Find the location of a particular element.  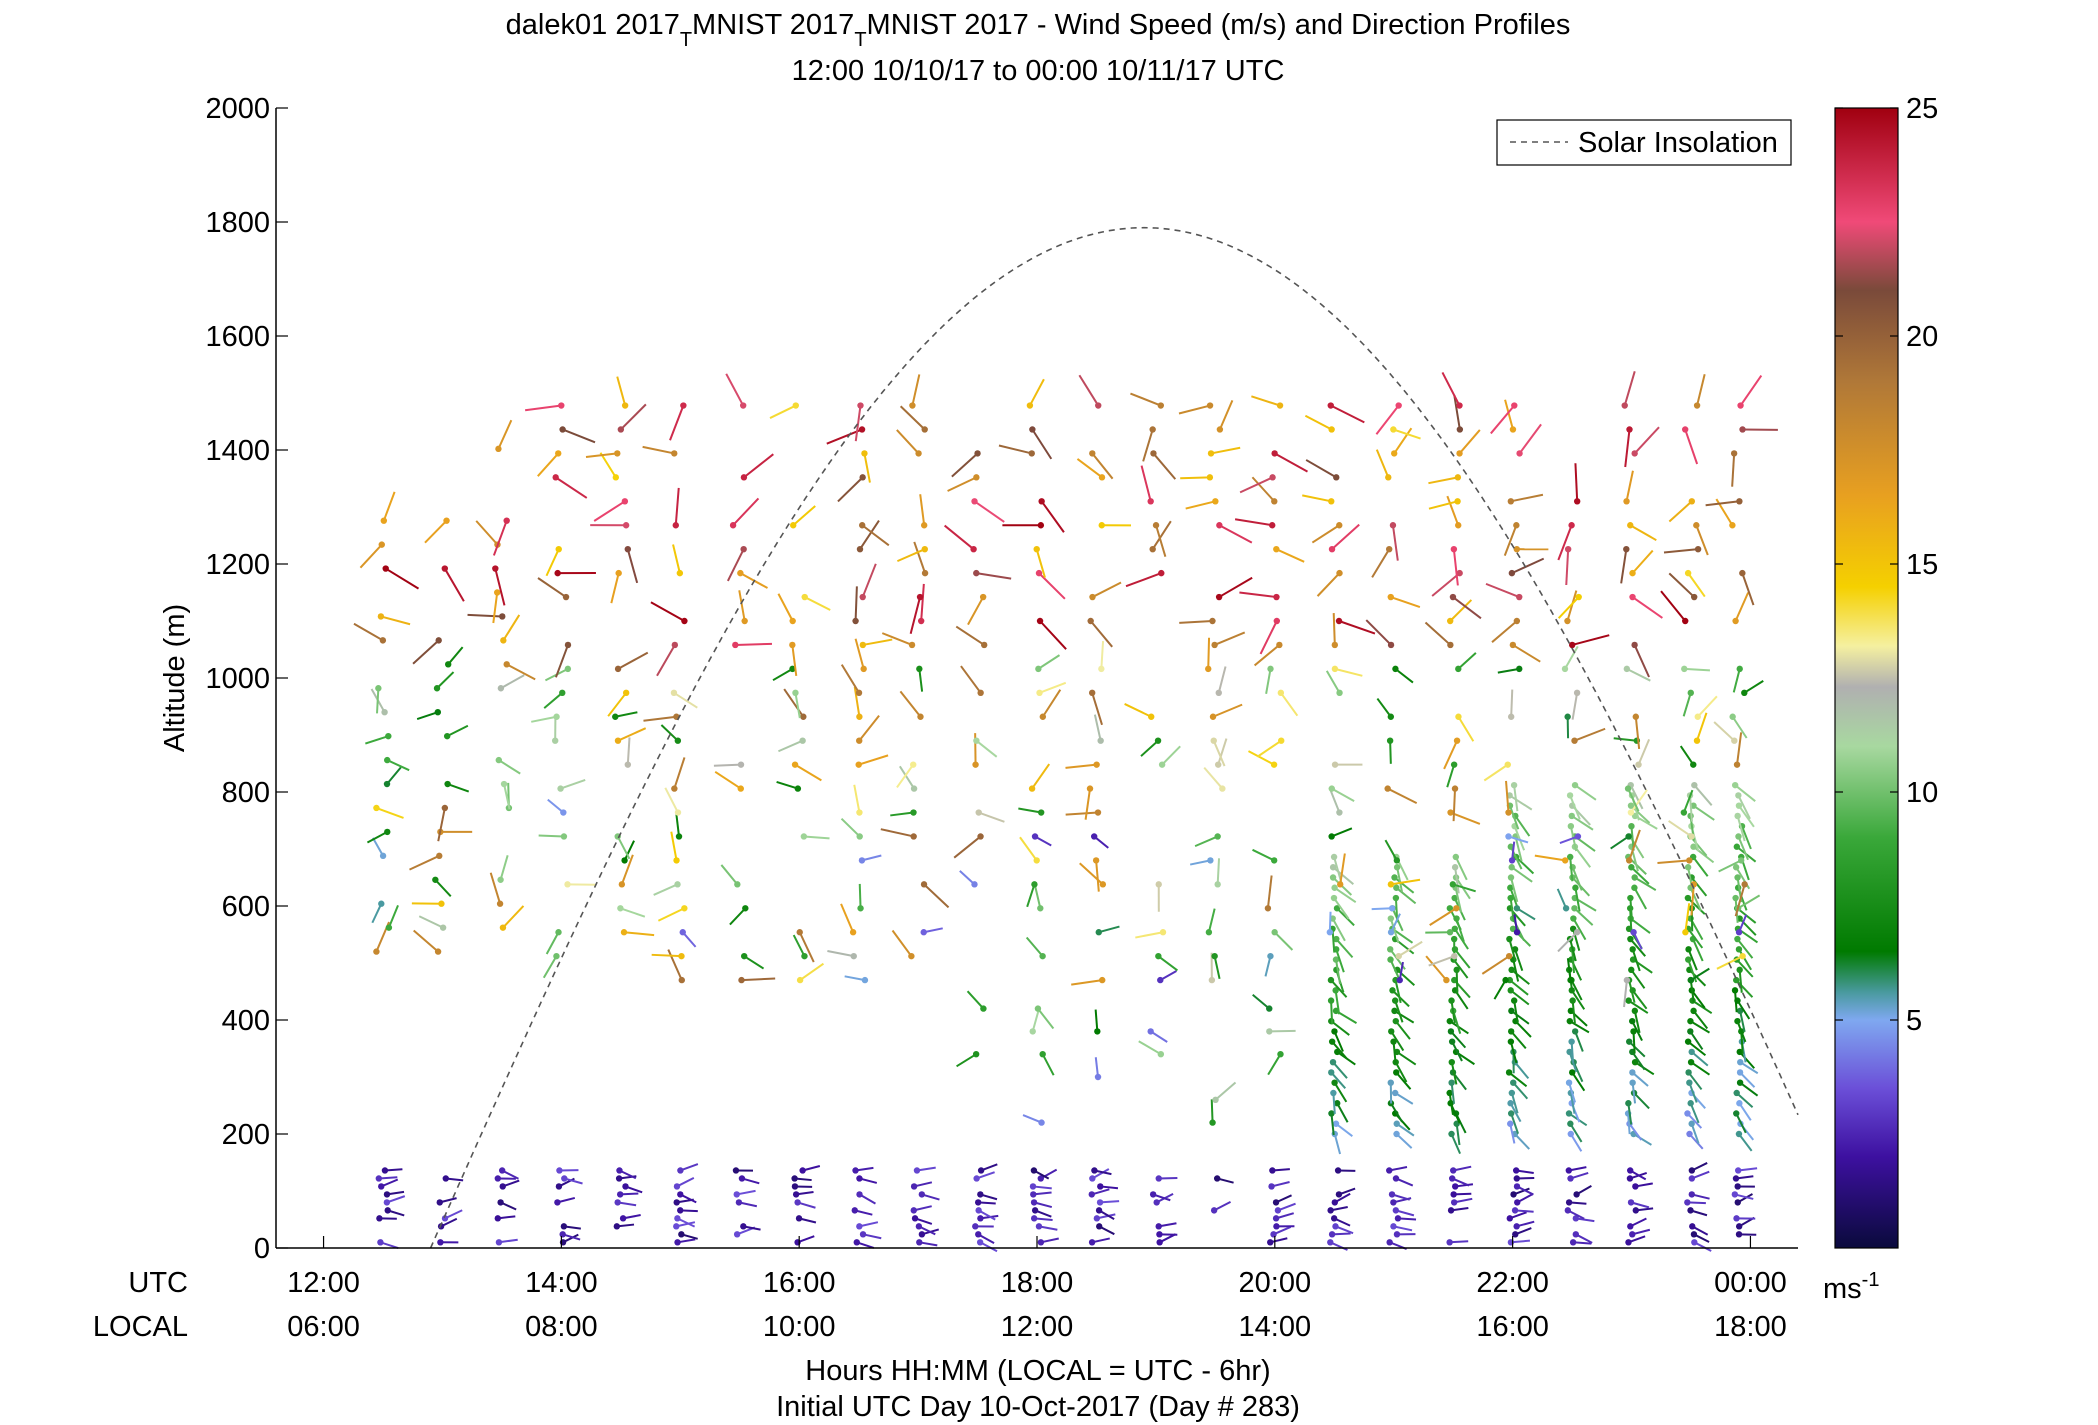

x-tick-label-local: 08:00 is located at coordinates (561, 1327).